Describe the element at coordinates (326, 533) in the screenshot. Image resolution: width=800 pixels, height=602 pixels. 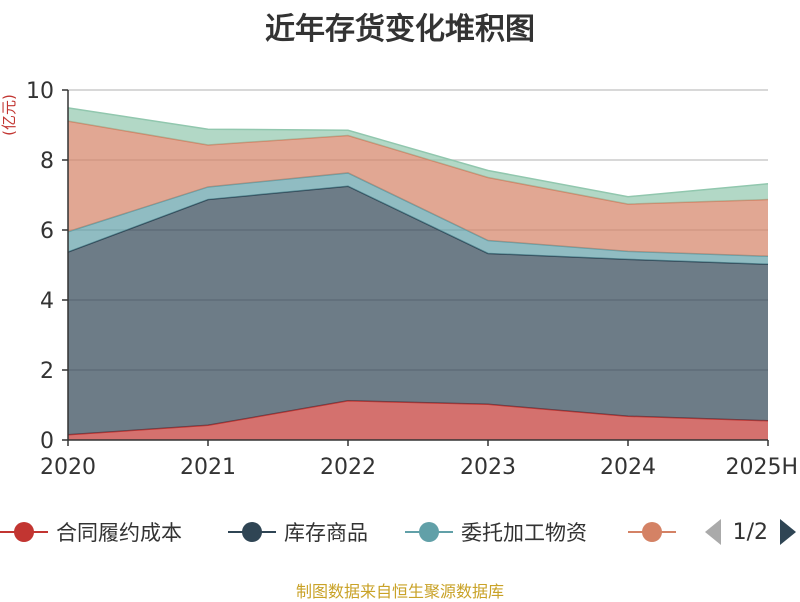
I see `legend-label: 库存商品` at that location.